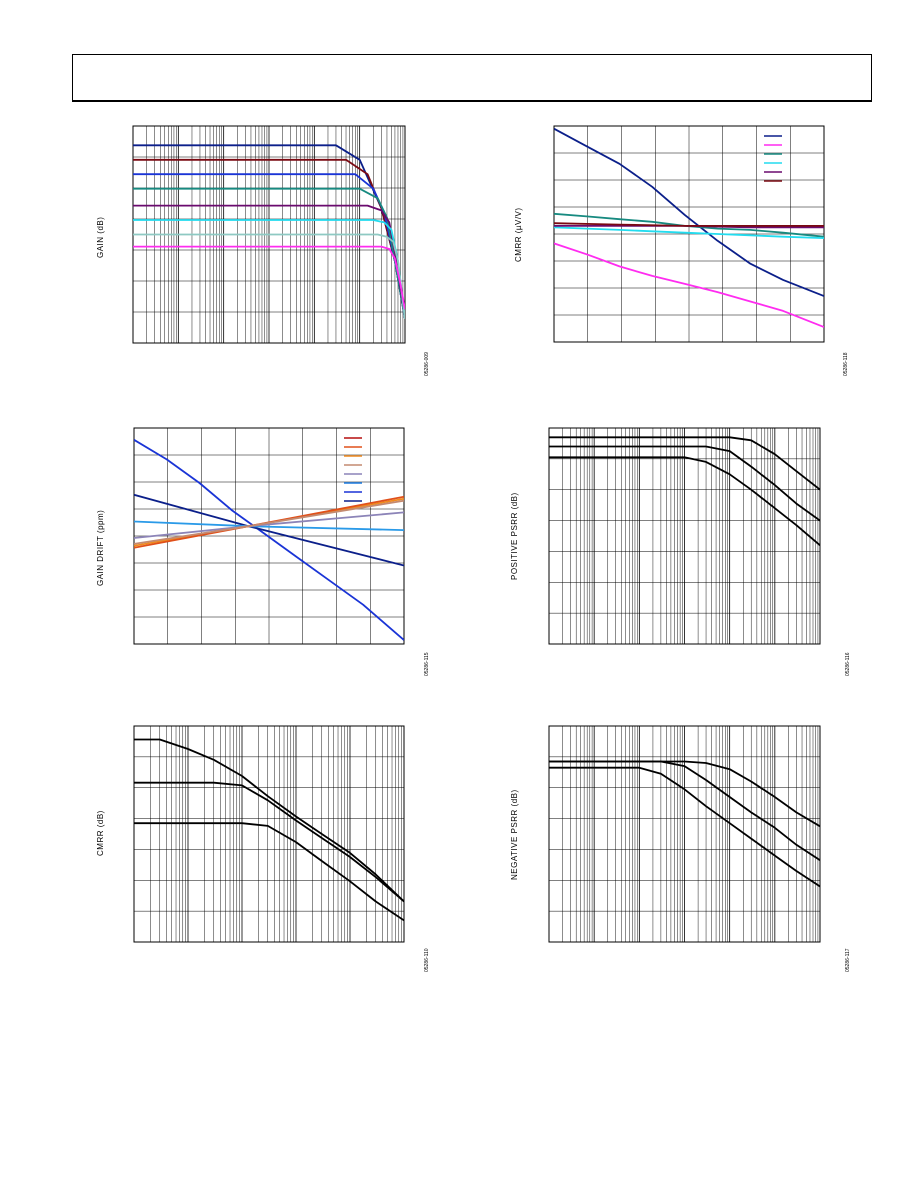  I want to click on page-header-box, so click(472, 78).